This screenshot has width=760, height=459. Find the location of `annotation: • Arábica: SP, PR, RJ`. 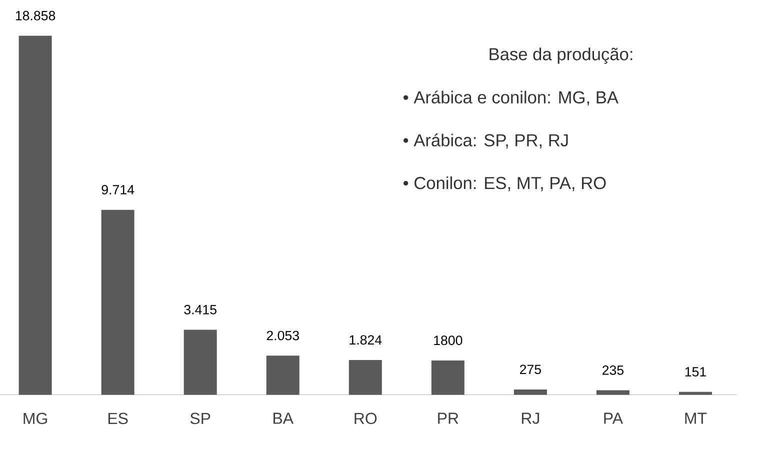

annotation: • Arábica: SP, PR, RJ is located at coordinates (485, 141).